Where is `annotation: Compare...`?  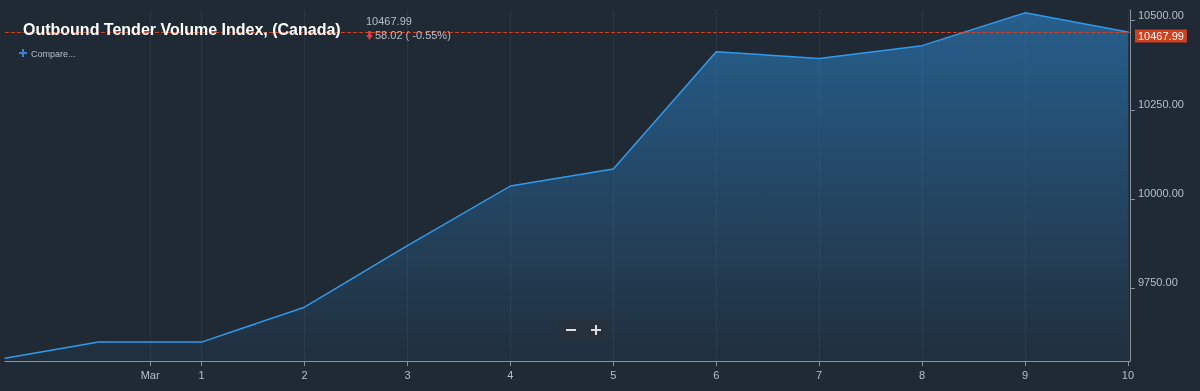
annotation: Compare... is located at coordinates (53, 54).